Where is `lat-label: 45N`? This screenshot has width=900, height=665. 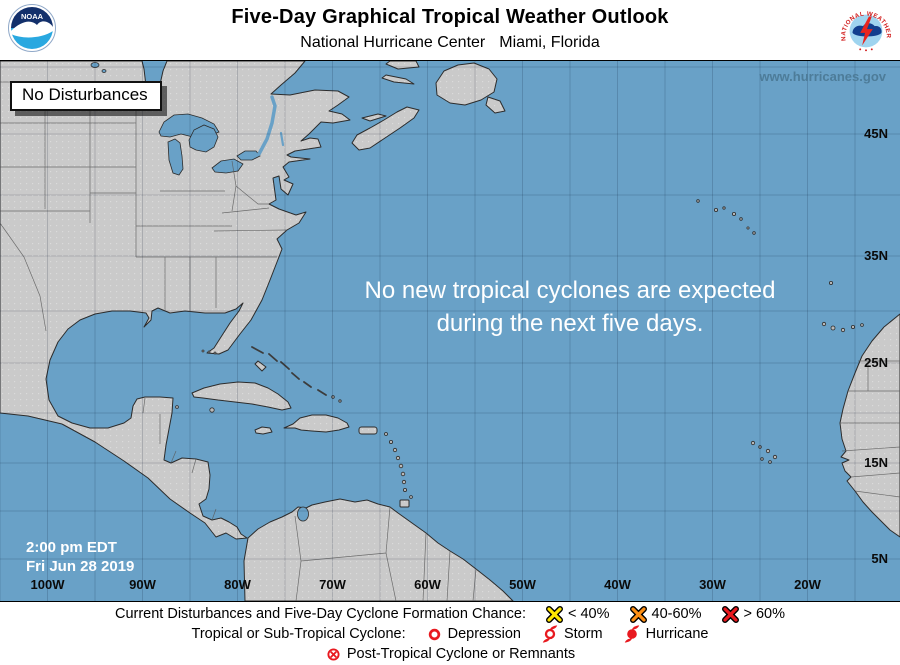
lat-label: 45N is located at coordinates (876, 133).